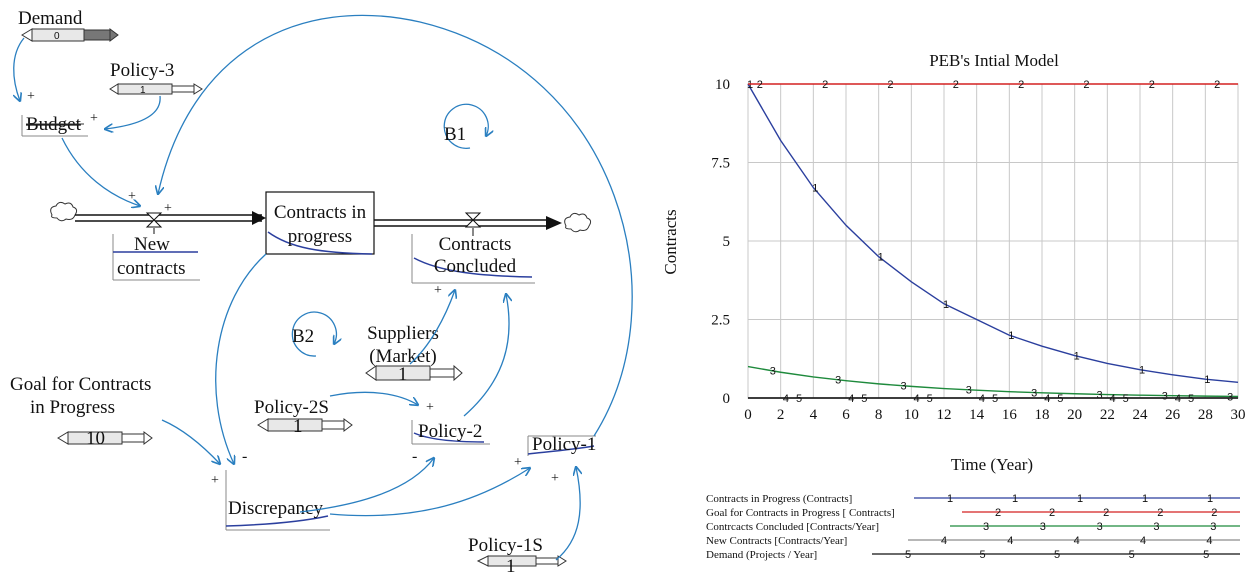  What do you see at coordinates (320, 236) in the screenshot?
I see `contracts-in-progress-label-2: progress` at bounding box center [320, 236].